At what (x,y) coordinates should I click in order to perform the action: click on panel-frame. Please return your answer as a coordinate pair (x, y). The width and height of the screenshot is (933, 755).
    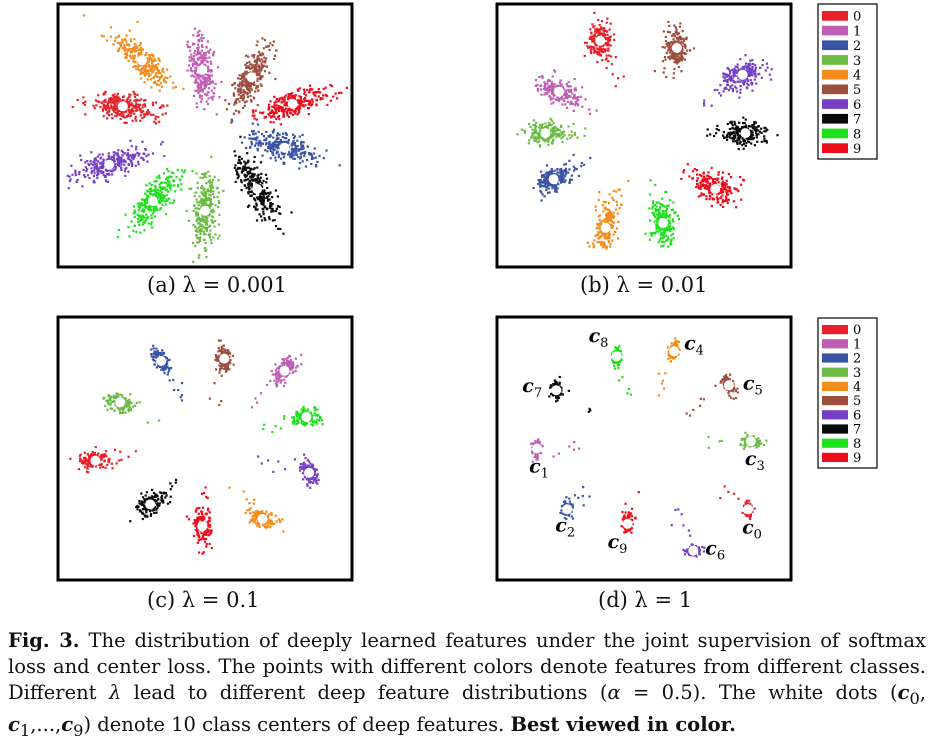
    Looking at the image, I should click on (205, 448).